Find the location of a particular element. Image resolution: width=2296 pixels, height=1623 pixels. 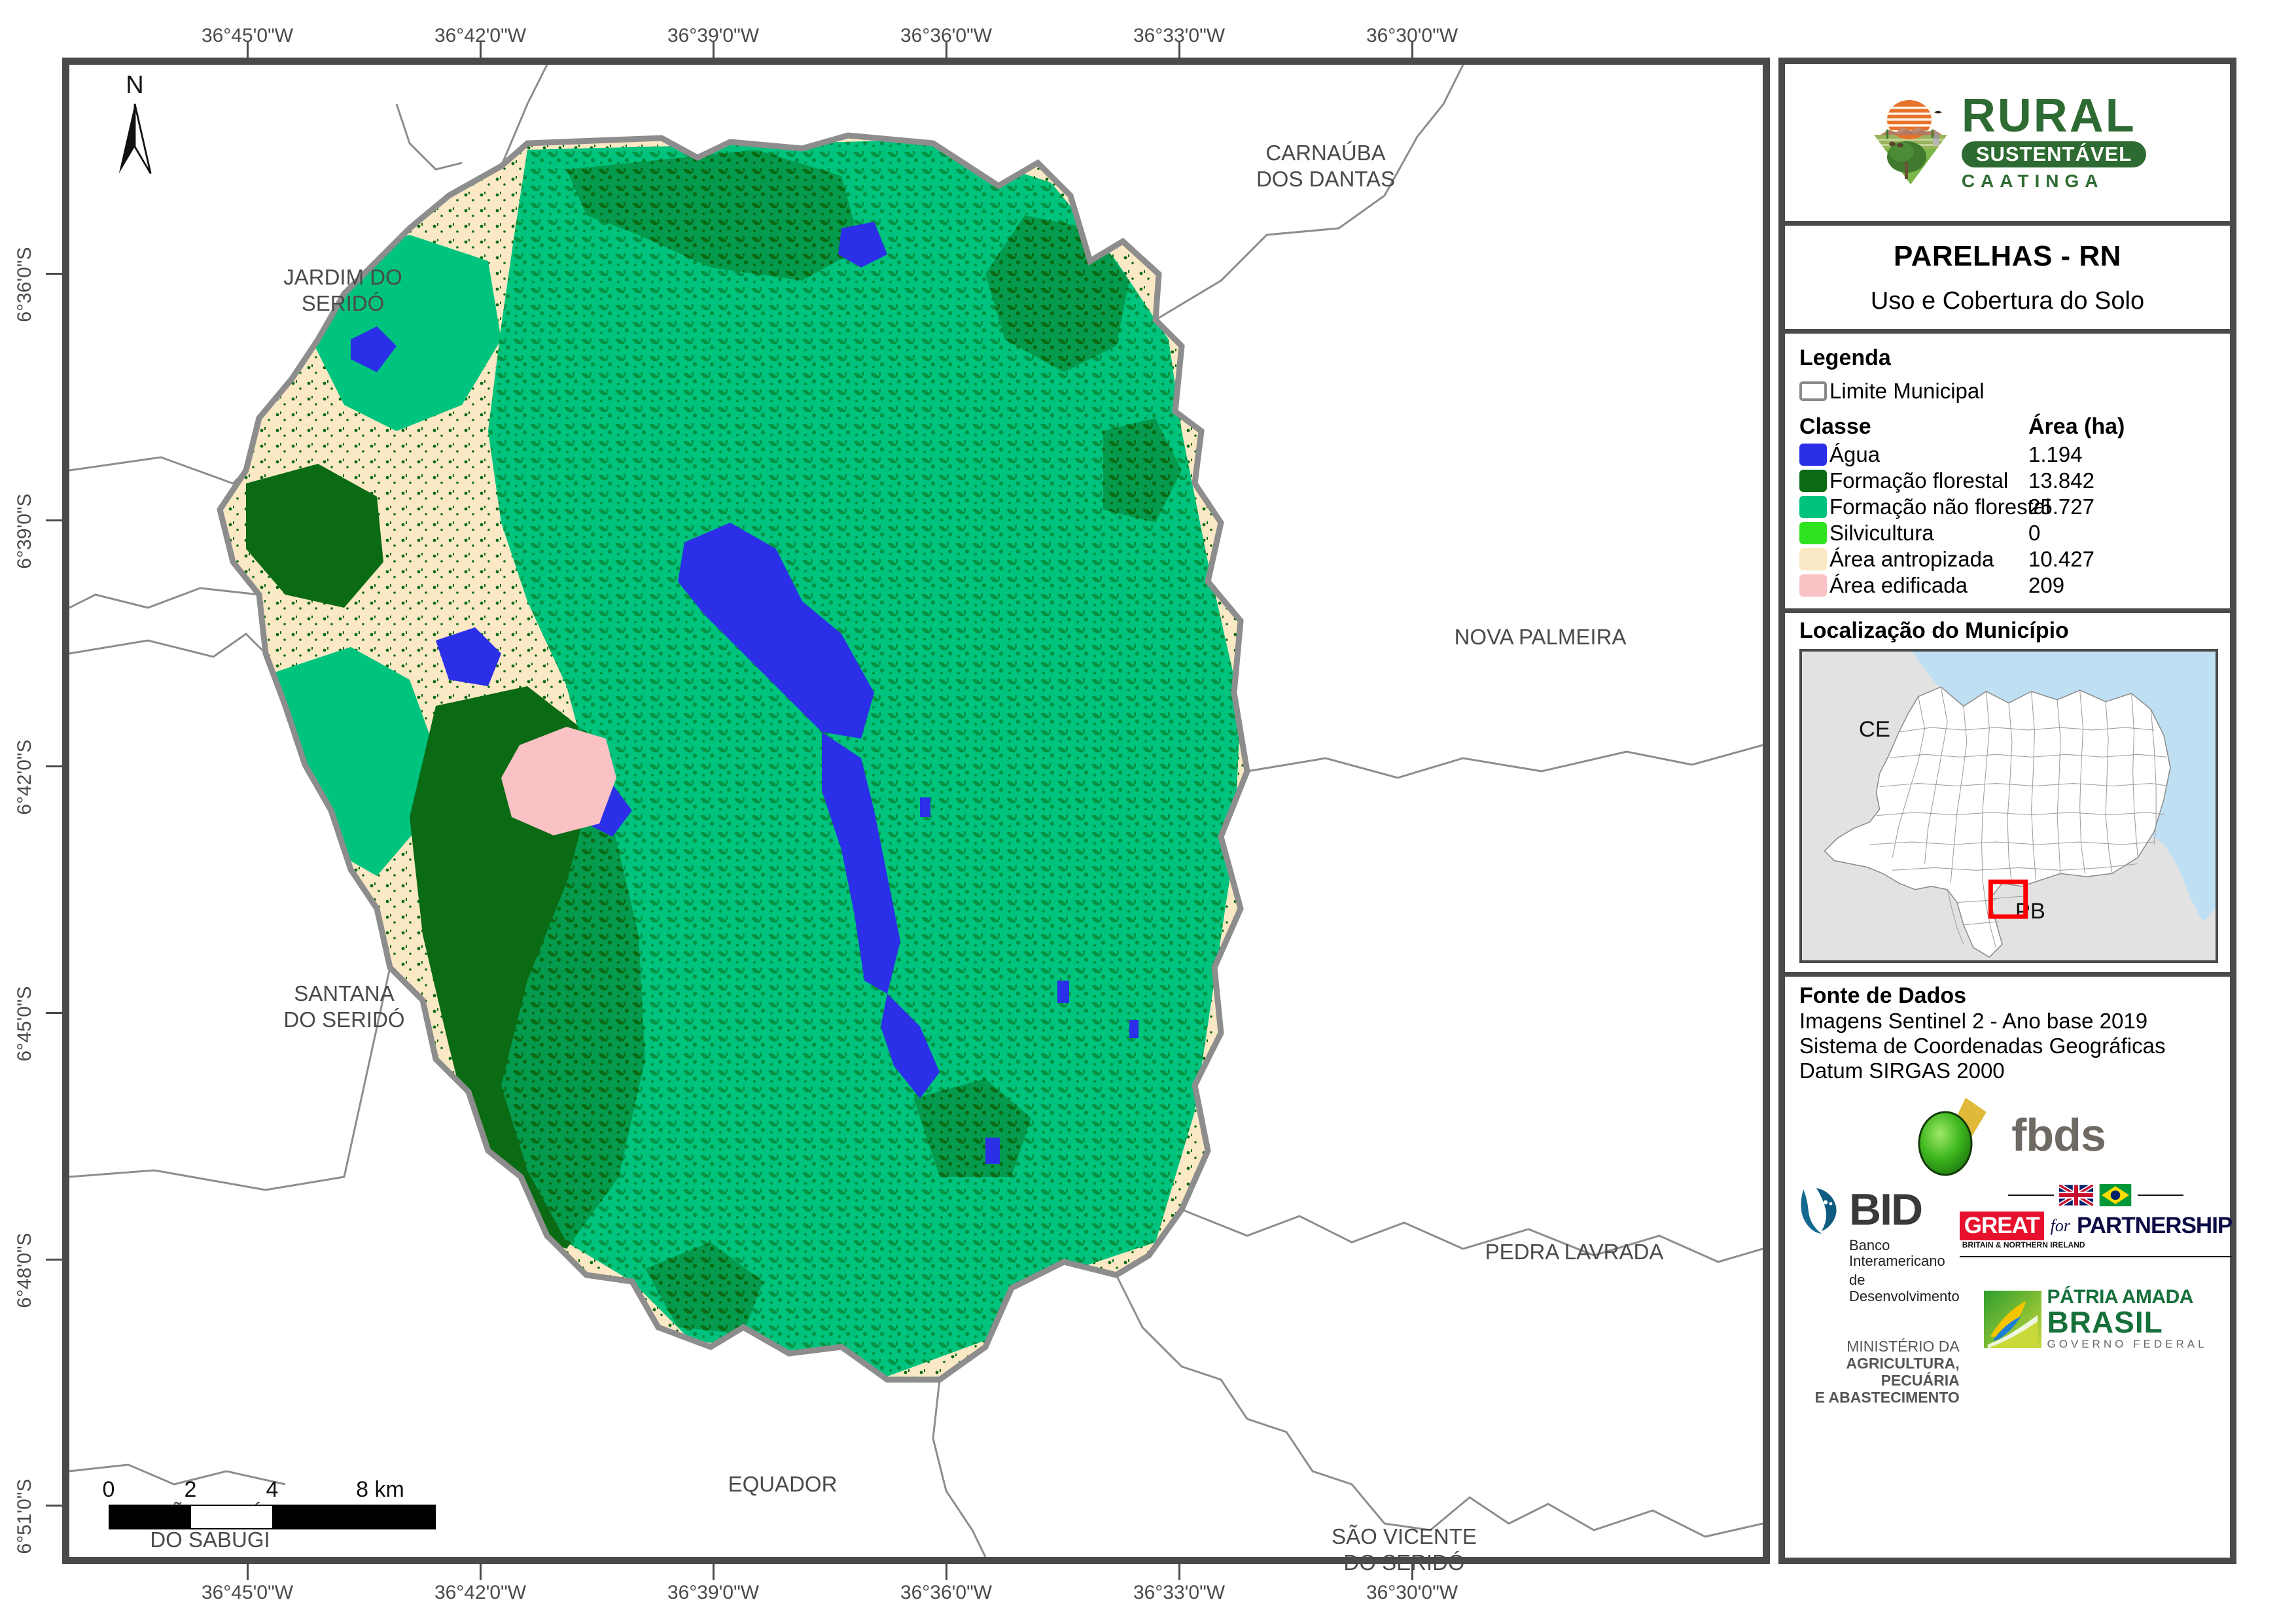

swatch-area-edificada-icon is located at coordinates (1813, 586).